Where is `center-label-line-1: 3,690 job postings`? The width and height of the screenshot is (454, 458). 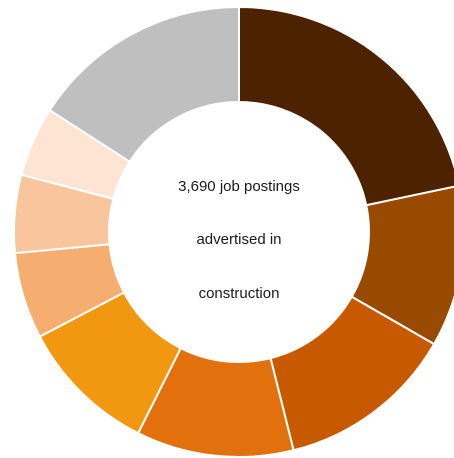
center-label-line-1: 3,690 job postings is located at coordinates (239, 186).